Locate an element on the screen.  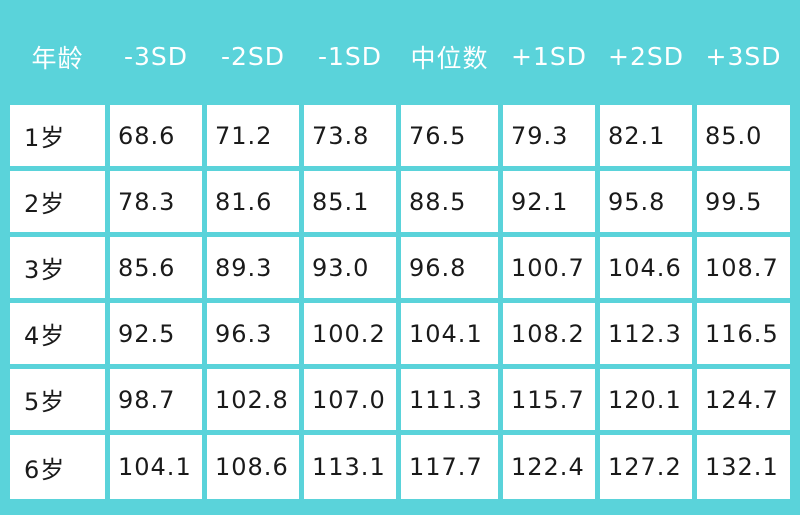
header-plus-3sd: +3SD is located at coordinates (743, 56).